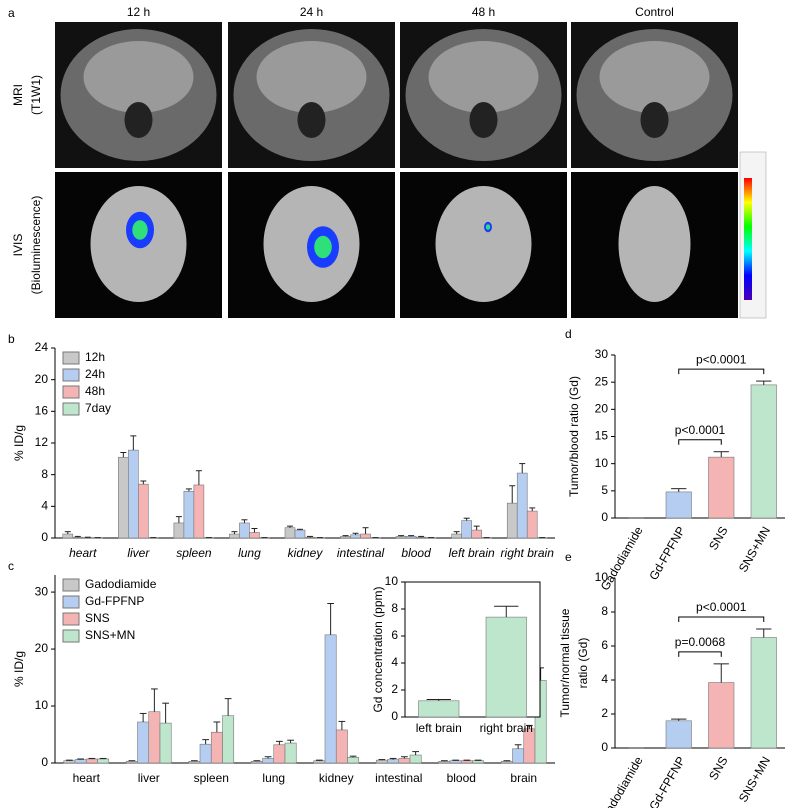 This screenshot has height=808, width=795. Describe the element at coordinates (718, 538) in the screenshot. I see `x-tick-label: SNS` at that location.